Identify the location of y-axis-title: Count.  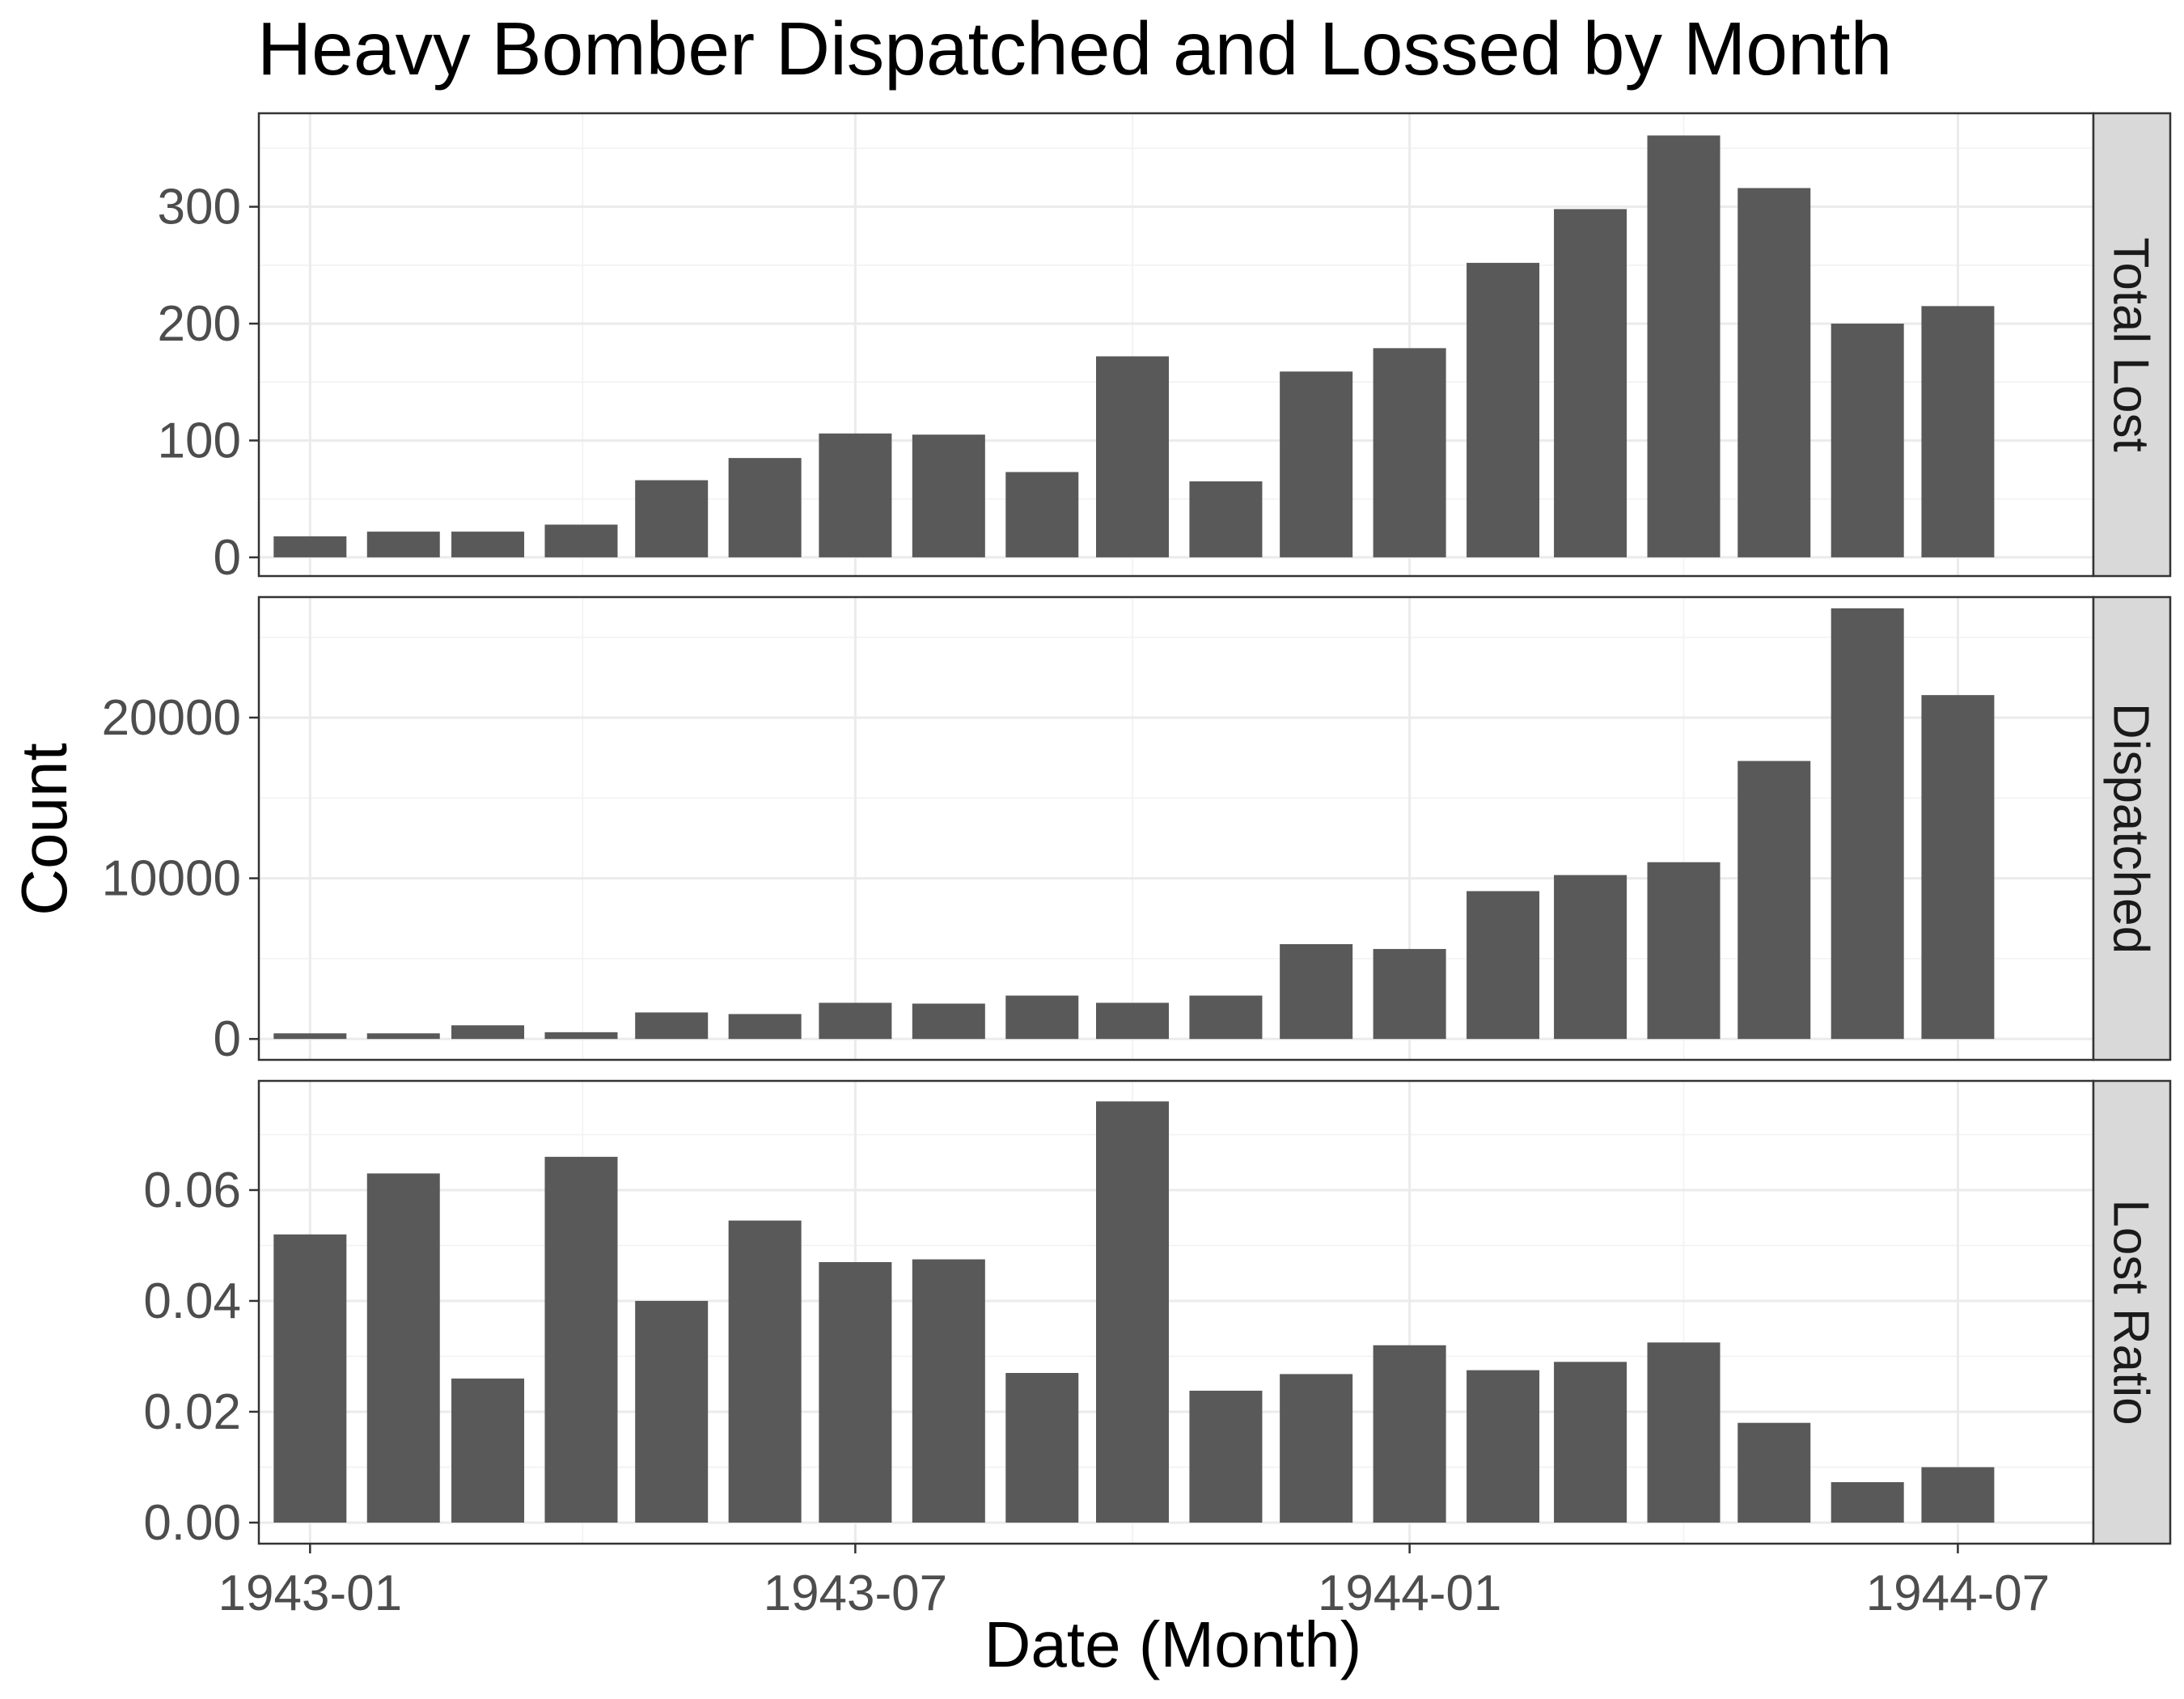
(44, 829).